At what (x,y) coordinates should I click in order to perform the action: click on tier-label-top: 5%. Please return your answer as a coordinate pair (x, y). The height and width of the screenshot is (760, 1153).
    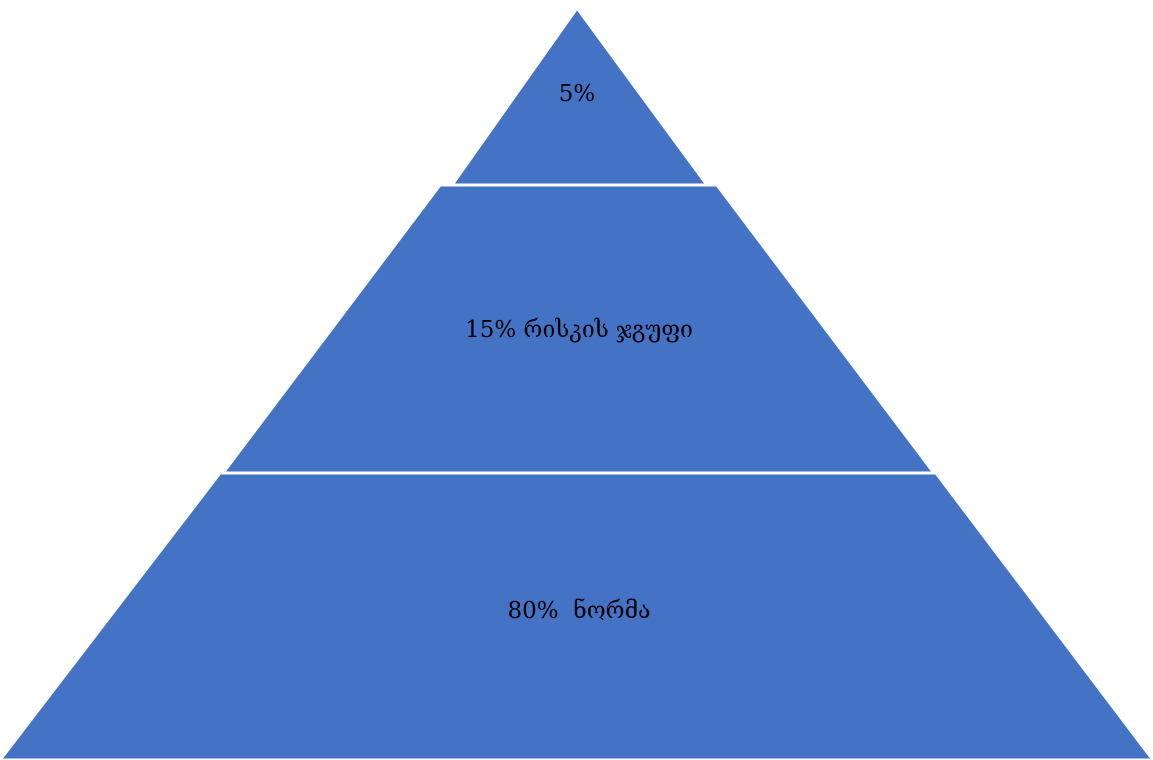
    Looking at the image, I should click on (577, 94).